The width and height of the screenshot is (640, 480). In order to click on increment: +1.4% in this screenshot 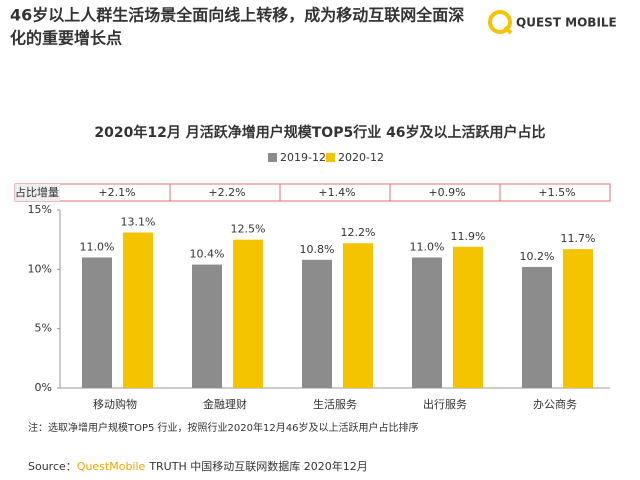, I will do `click(336, 192)`.